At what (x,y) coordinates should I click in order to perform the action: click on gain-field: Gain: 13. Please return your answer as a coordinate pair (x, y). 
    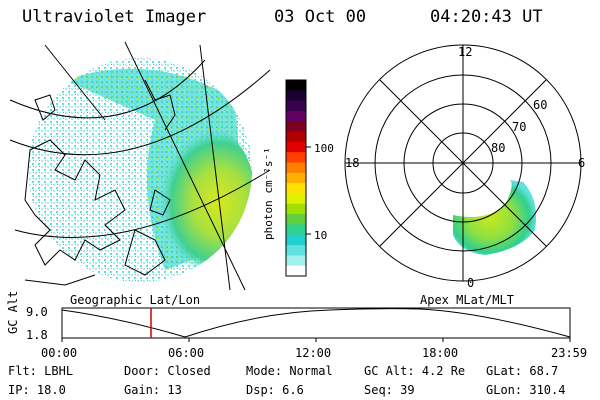
    Looking at the image, I should click on (153, 390).